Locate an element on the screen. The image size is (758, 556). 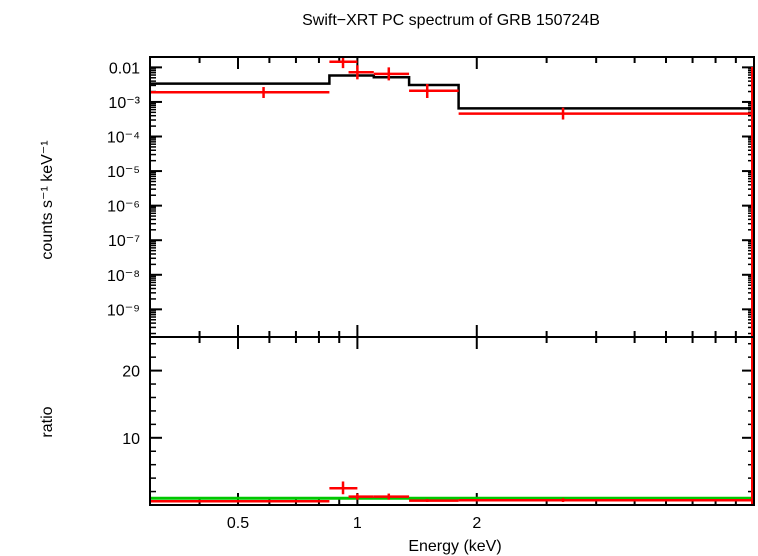
y-tick-label: 10⁻⁸ is located at coordinates (123, 276).